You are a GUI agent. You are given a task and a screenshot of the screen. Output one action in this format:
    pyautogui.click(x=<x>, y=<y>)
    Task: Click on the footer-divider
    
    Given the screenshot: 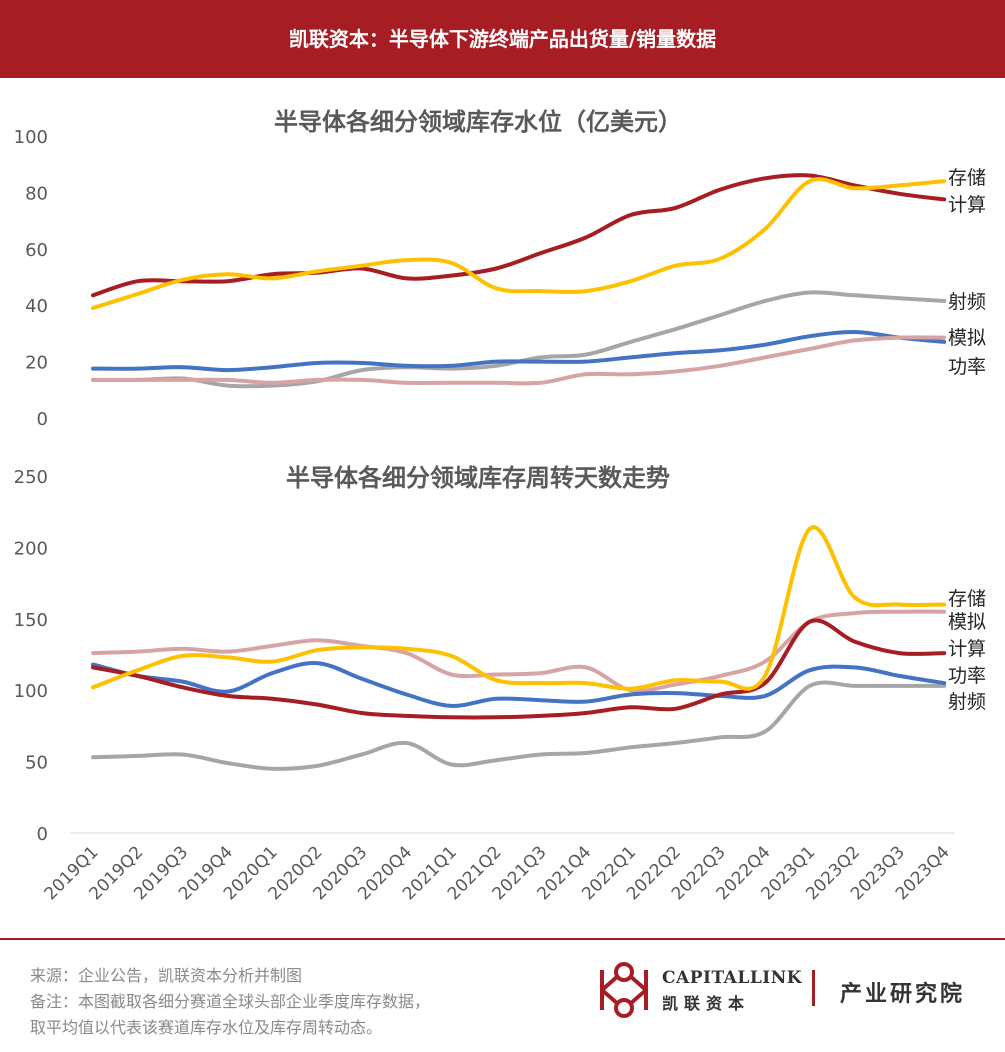 What is the action you would take?
    pyautogui.click(x=502, y=939)
    